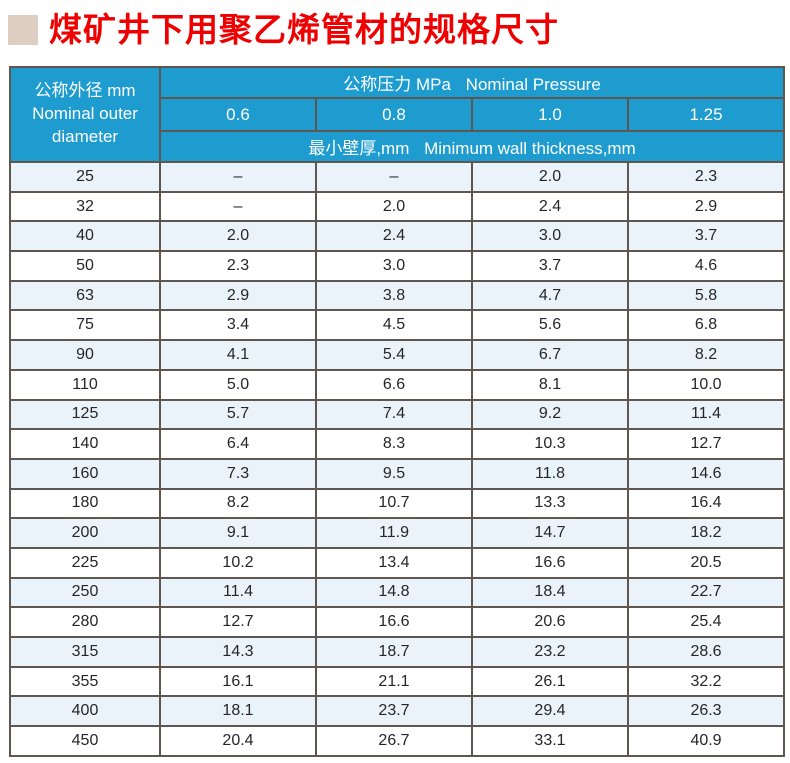 The image size is (790, 763). I want to click on table-row: 25 – – 2.0 2.3, so click(397, 177).